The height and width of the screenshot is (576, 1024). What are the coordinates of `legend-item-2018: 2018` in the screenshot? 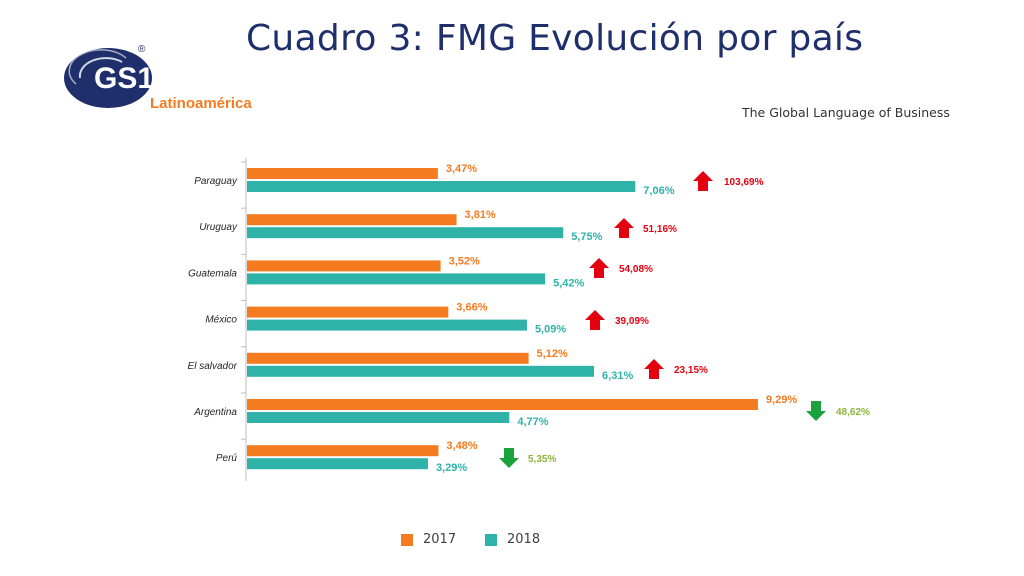 It's located at (512, 539).